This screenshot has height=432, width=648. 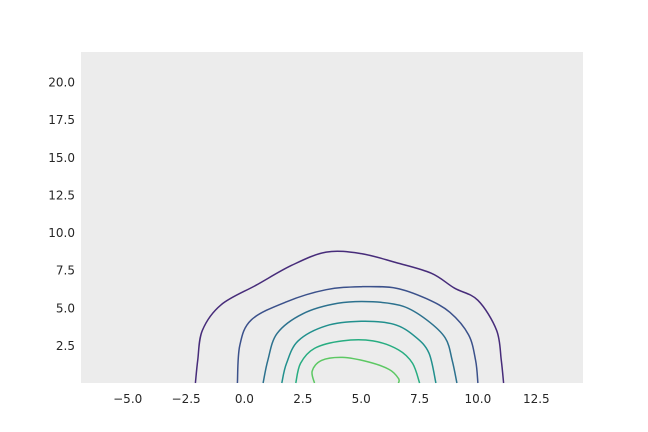 What do you see at coordinates (127, 399) in the screenshot?
I see `x-tick-label: −5.0` at bounding box center [127, 399].